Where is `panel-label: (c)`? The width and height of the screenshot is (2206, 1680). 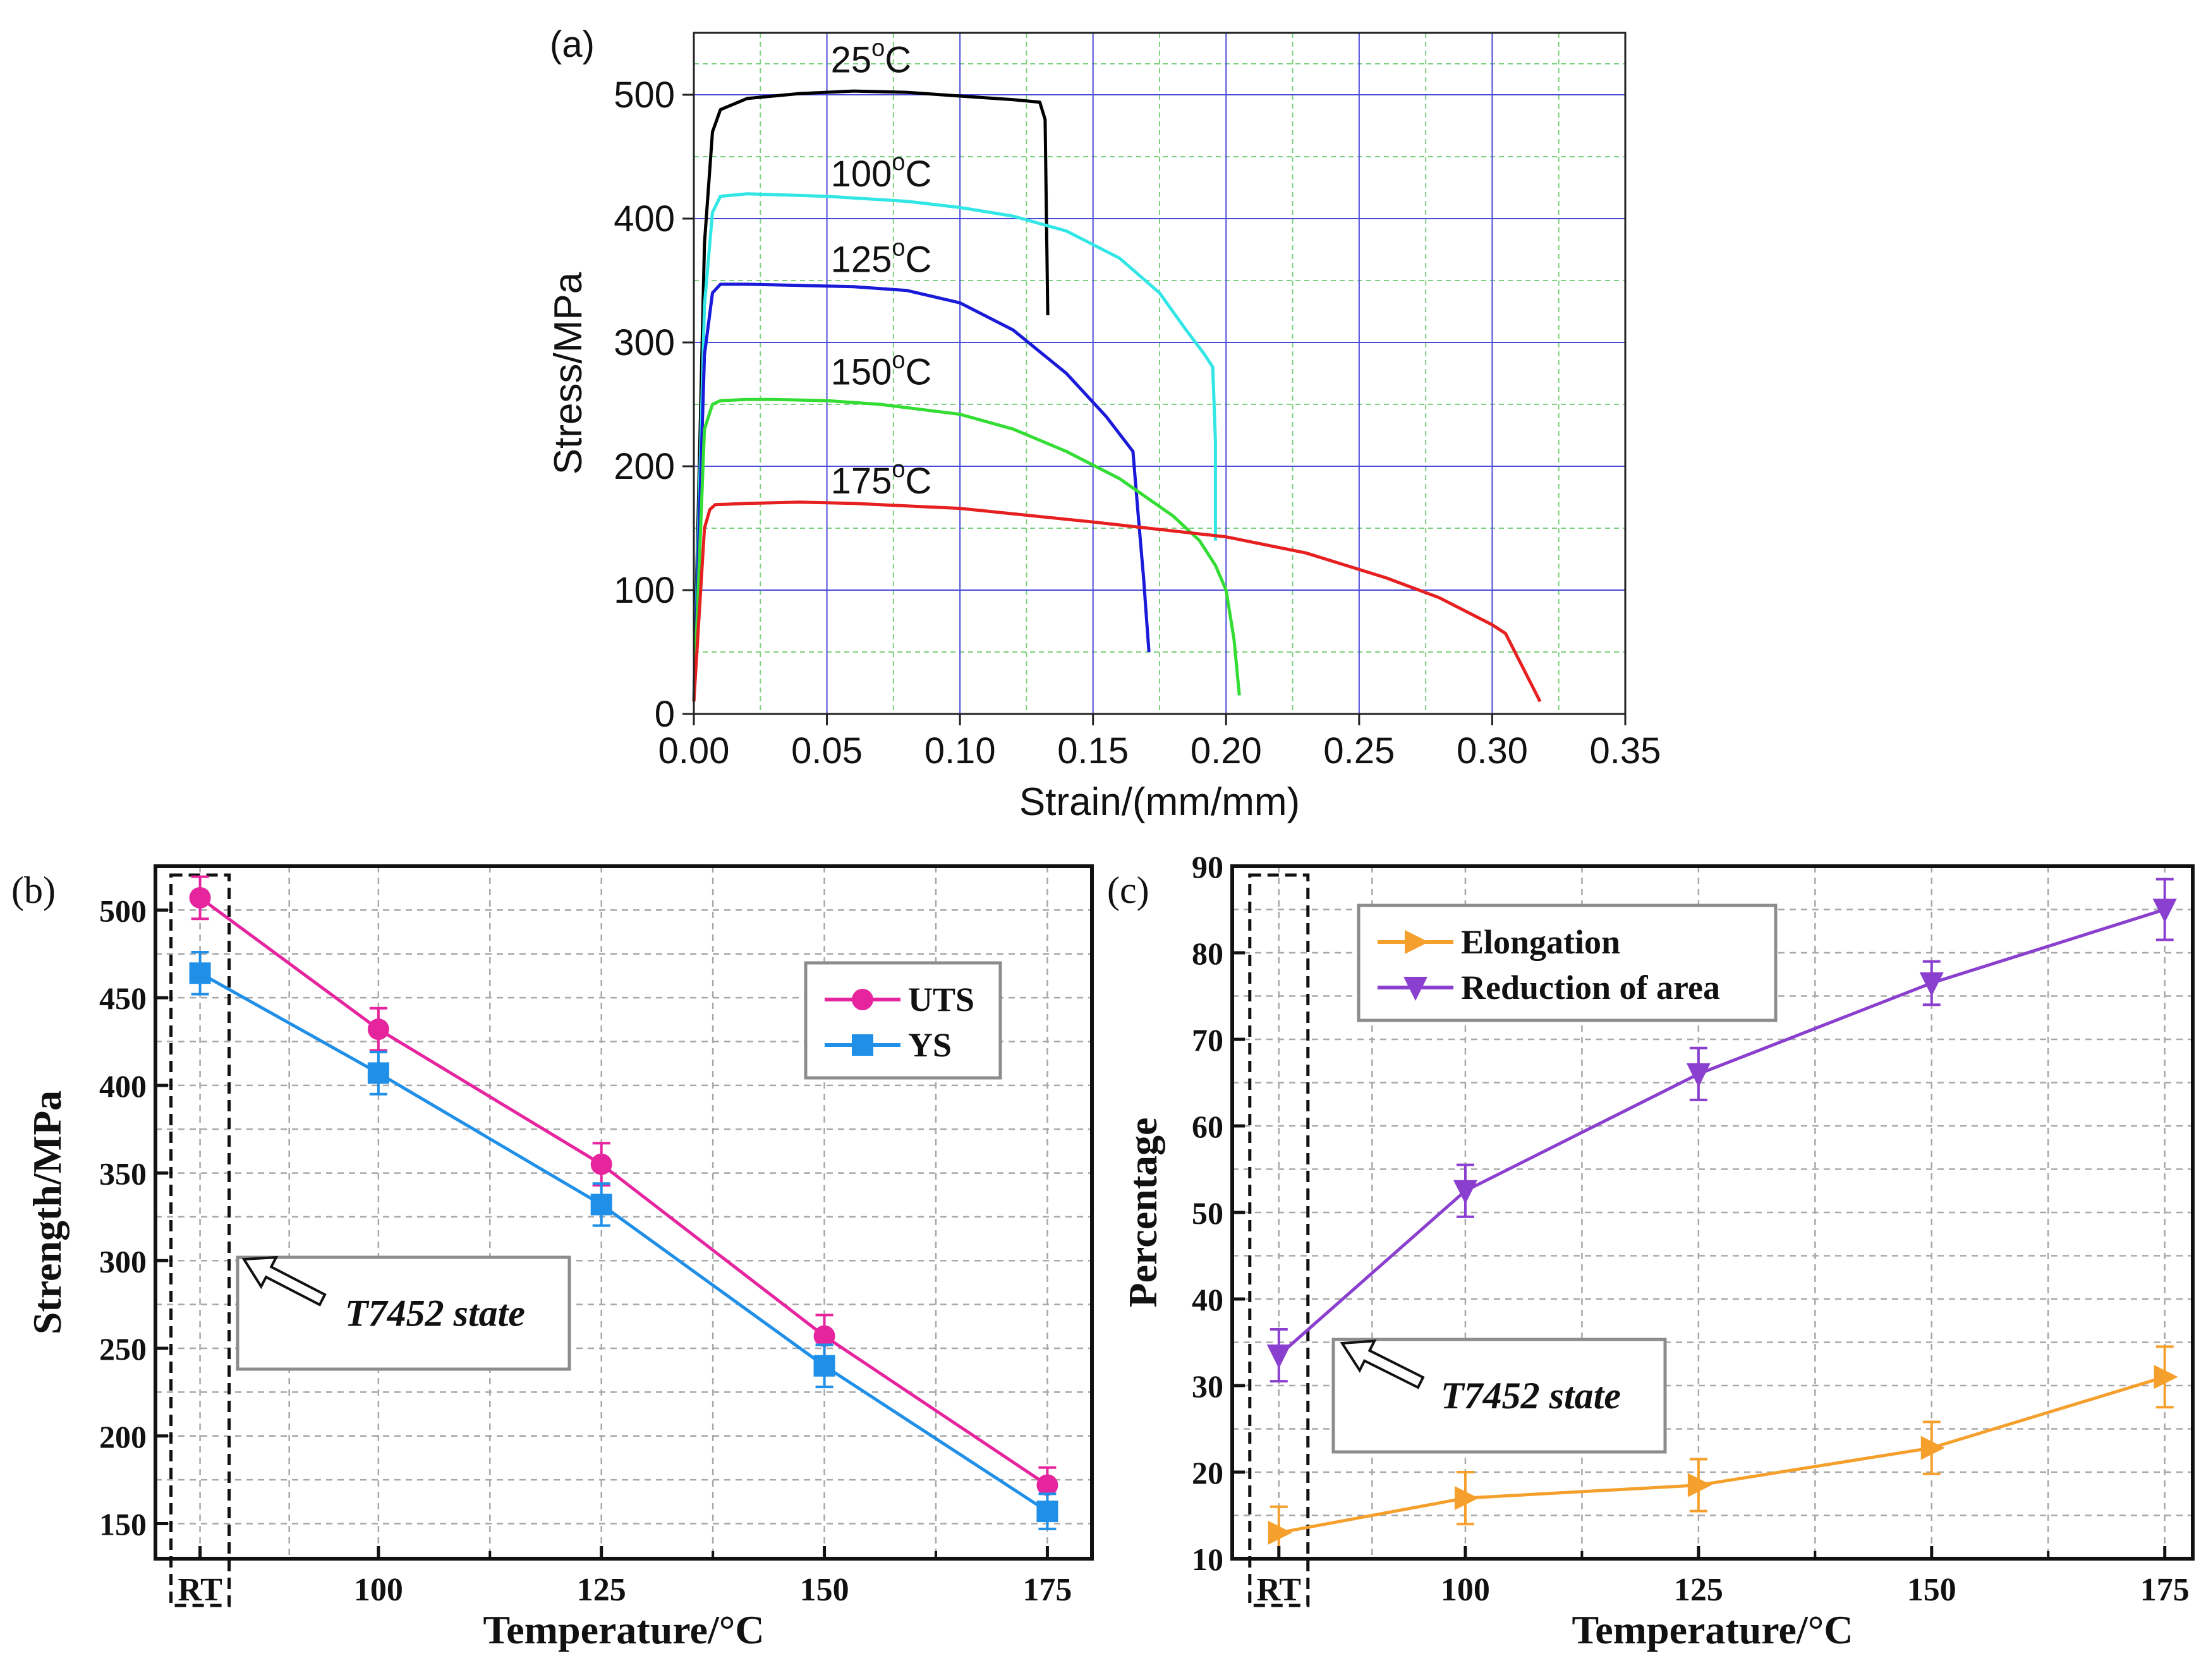 panel-label: (c) is located at coordinates (1128, 890).